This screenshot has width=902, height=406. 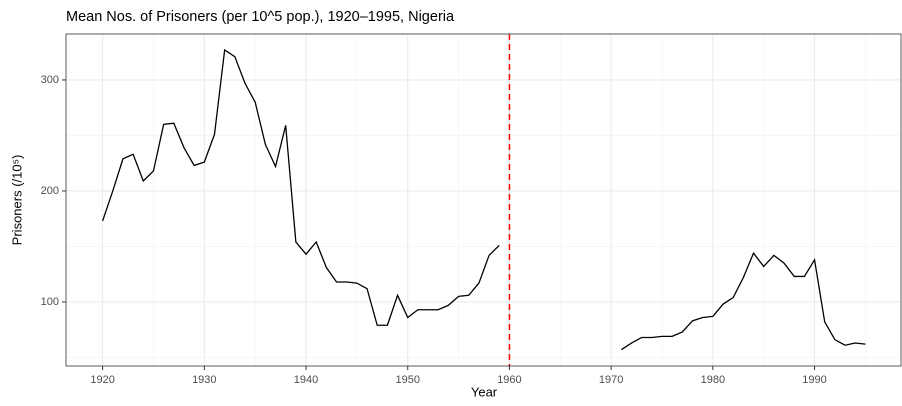 I want to click on x-tick-label: 1940, so click(x=306, y=380).